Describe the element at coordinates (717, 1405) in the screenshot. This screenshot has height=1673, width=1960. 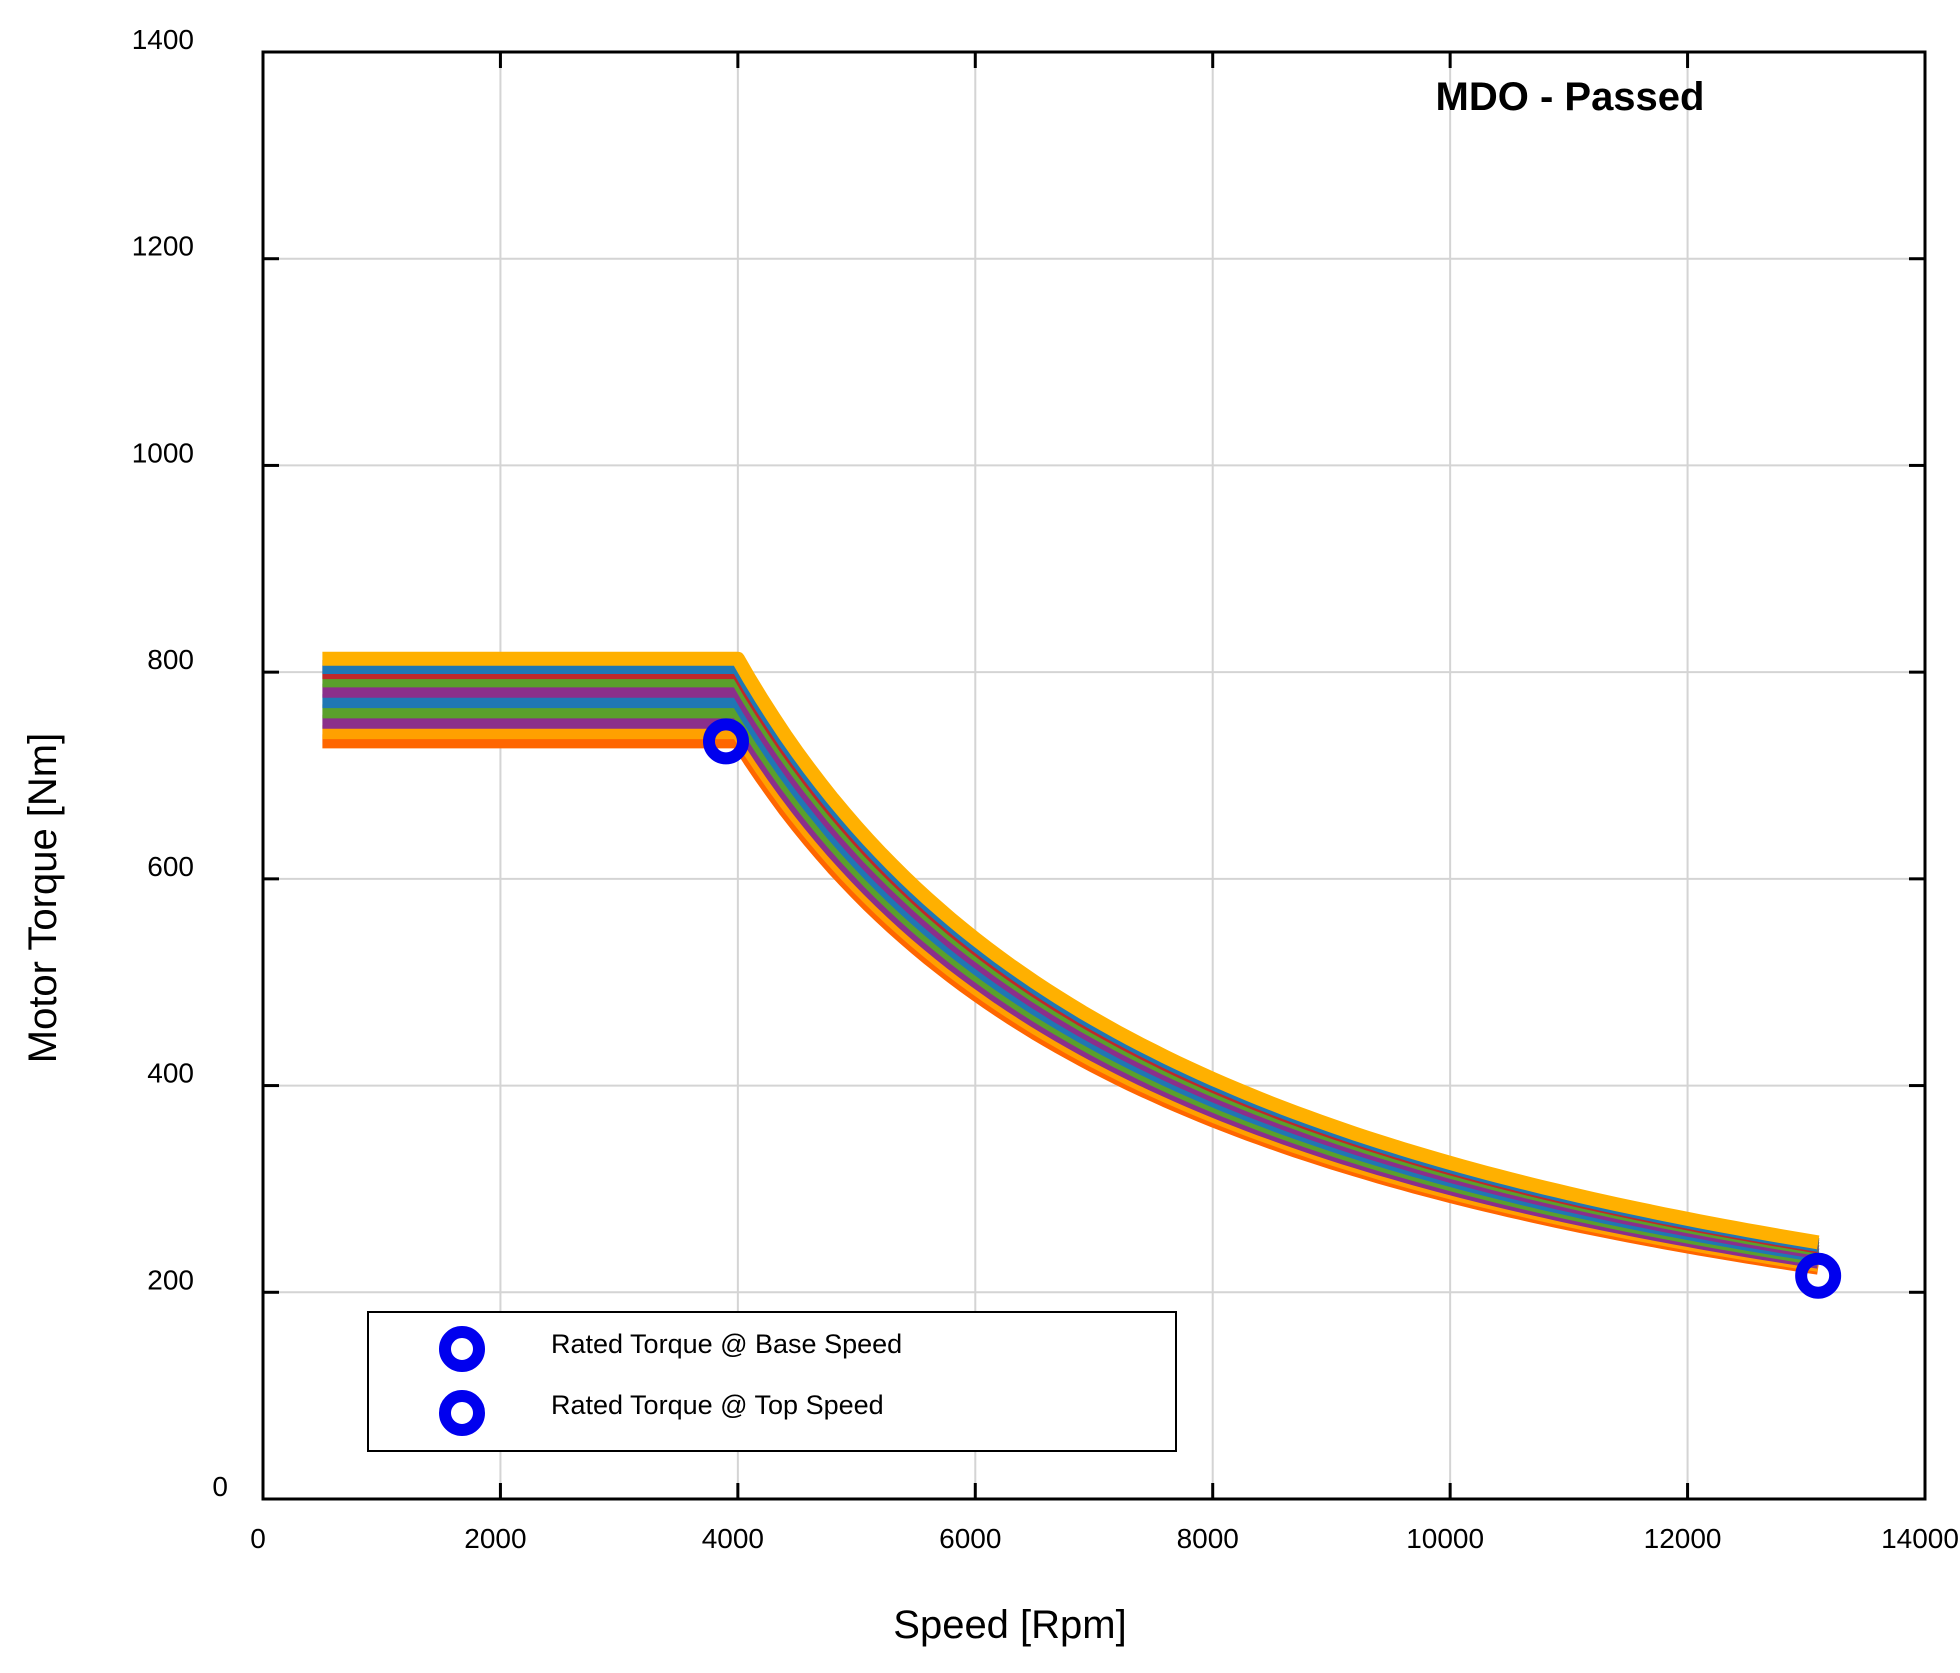
I see `legend-label-top-speed: Rated Torque @ Top Speed` at that location.